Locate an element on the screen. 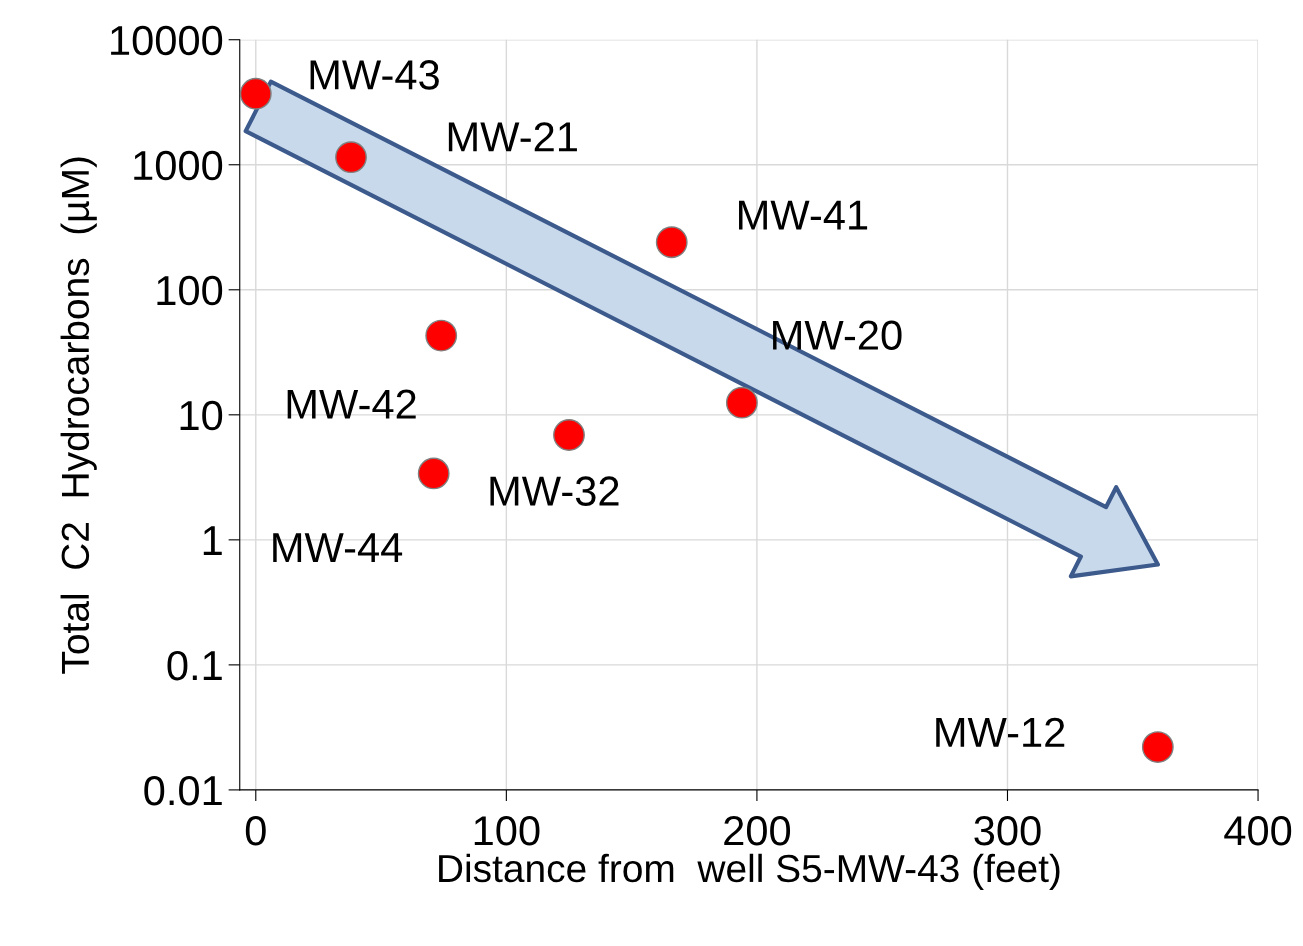 This screenshot has width=1303, height=946. annotation: MW-12 is located at coordinates (1000, 732).